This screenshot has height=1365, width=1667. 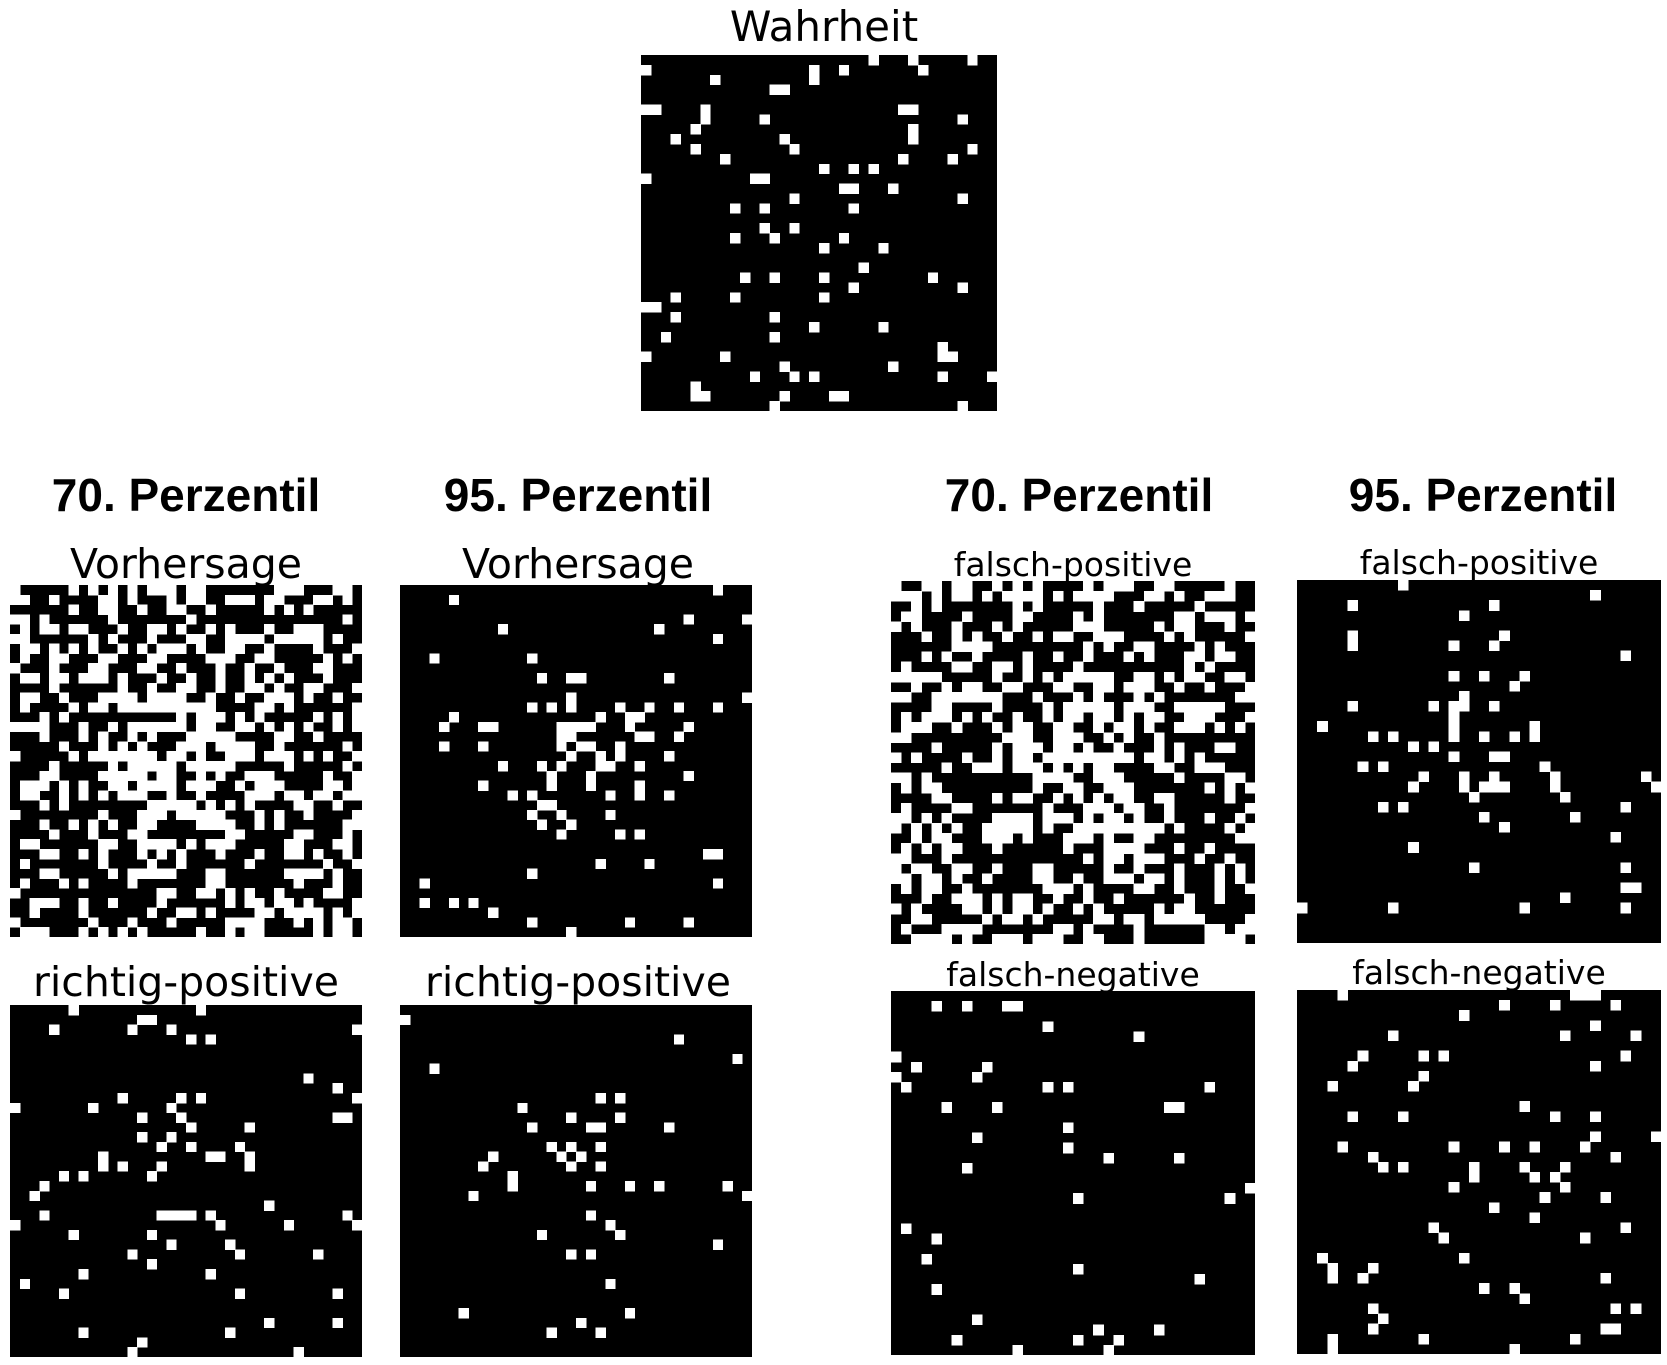 What do you see at coordinates (186, 982) in the screenshot?
I see `true-positive-70-title: richtig-positive` at bounding box center [186, 982].